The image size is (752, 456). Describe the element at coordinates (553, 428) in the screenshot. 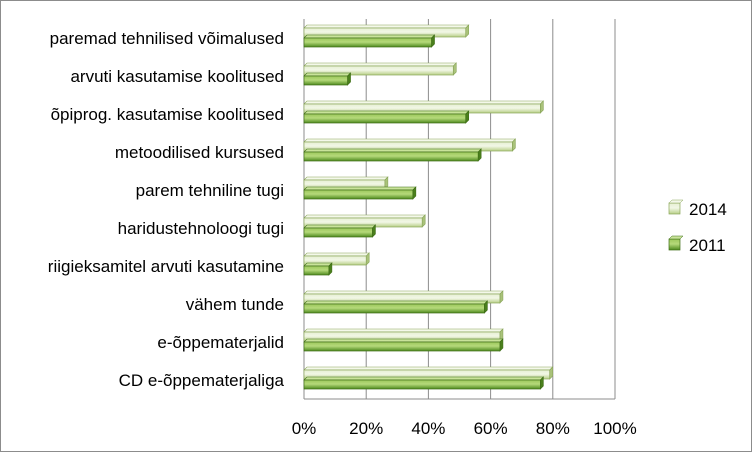

I see `x-tick-label: 80%` at that location.